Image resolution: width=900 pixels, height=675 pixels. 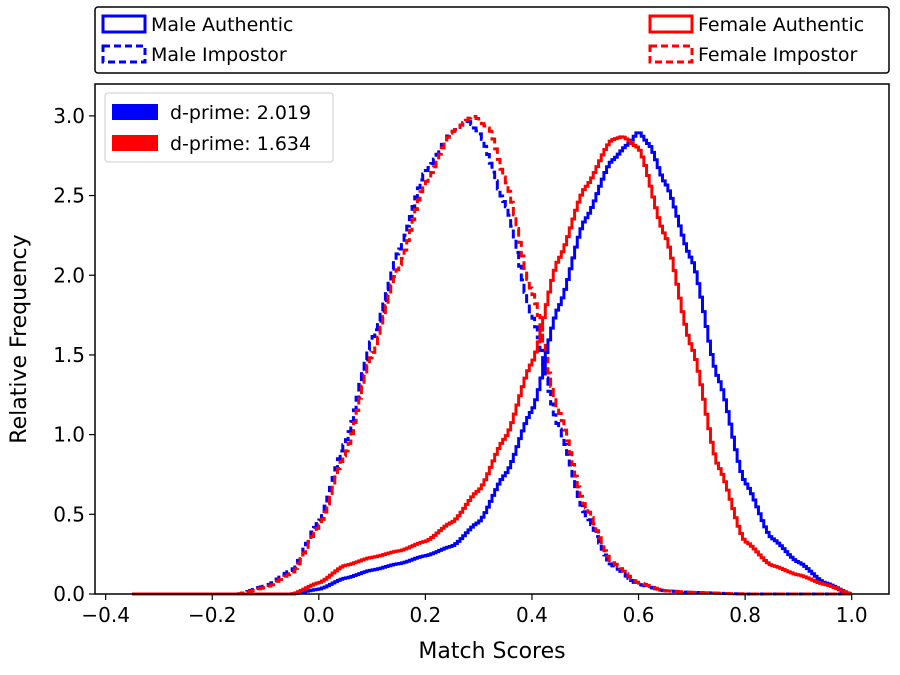 What do you see at coordinates (671, 24) in the screenshot?
I see `legend-swatch-female-authentic` at bounding box center [671, 24].